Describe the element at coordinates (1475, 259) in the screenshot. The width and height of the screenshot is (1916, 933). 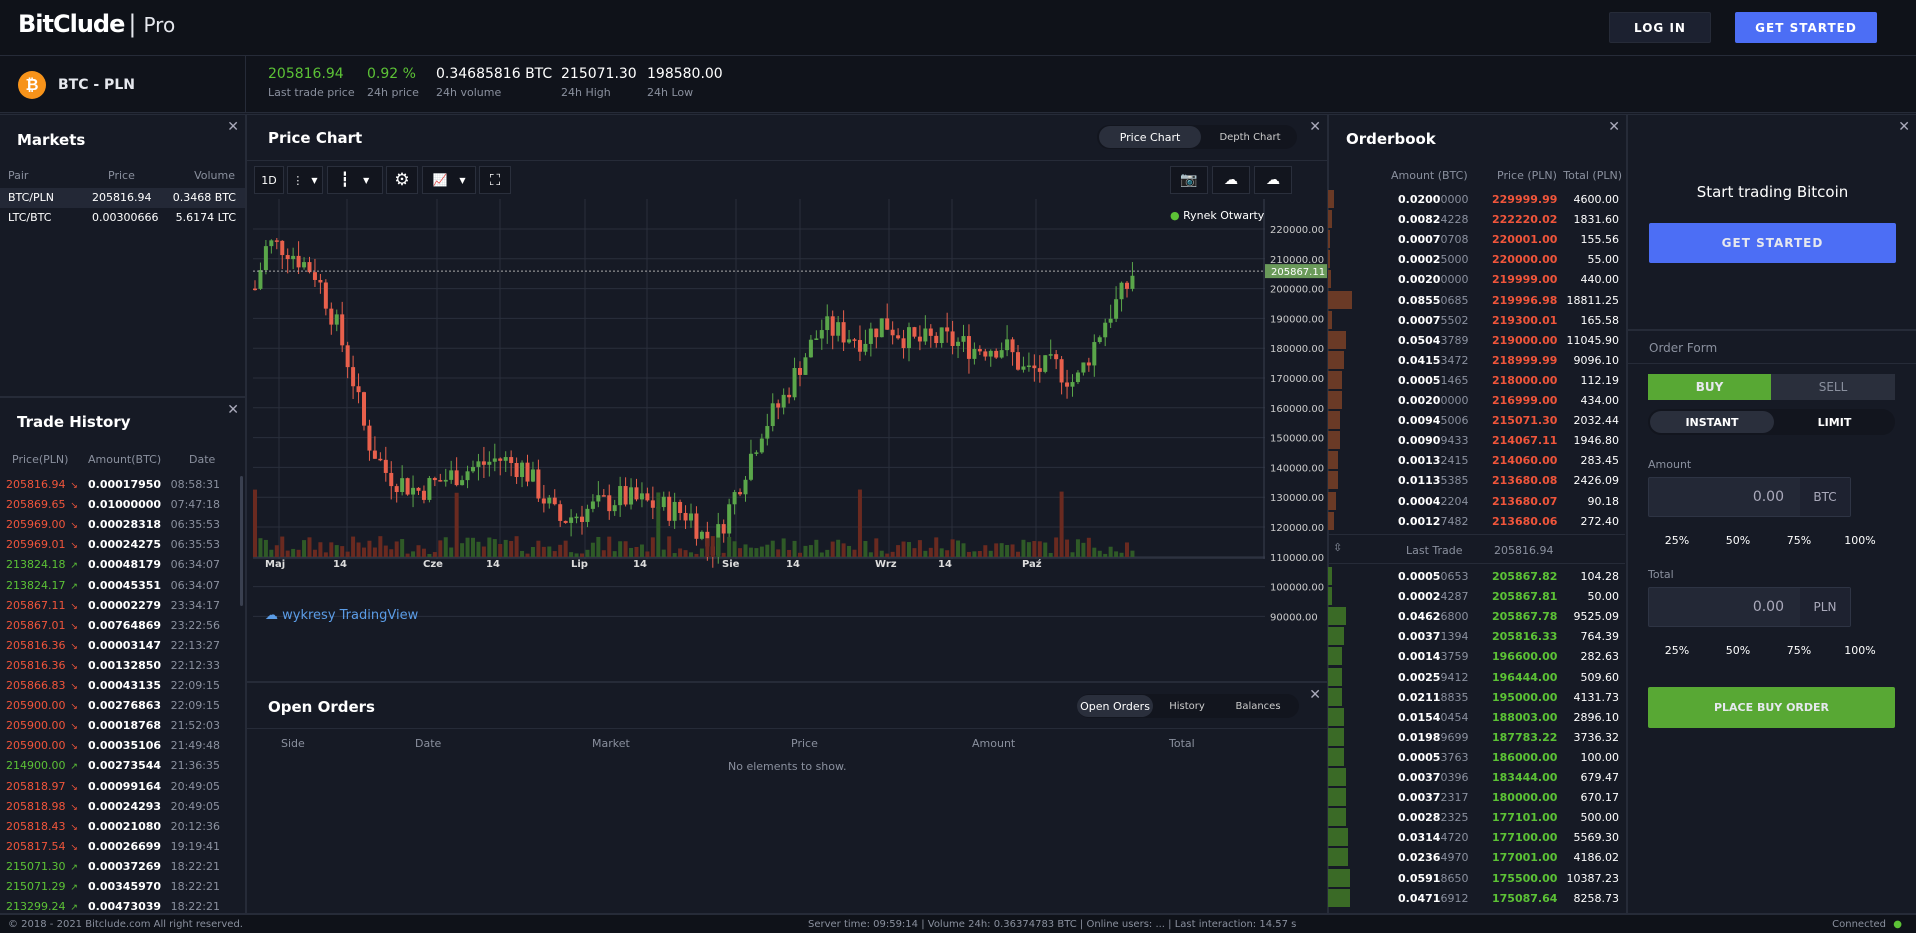
I see `ask-row: 0.00025000 220000.00 55.00` at that location.